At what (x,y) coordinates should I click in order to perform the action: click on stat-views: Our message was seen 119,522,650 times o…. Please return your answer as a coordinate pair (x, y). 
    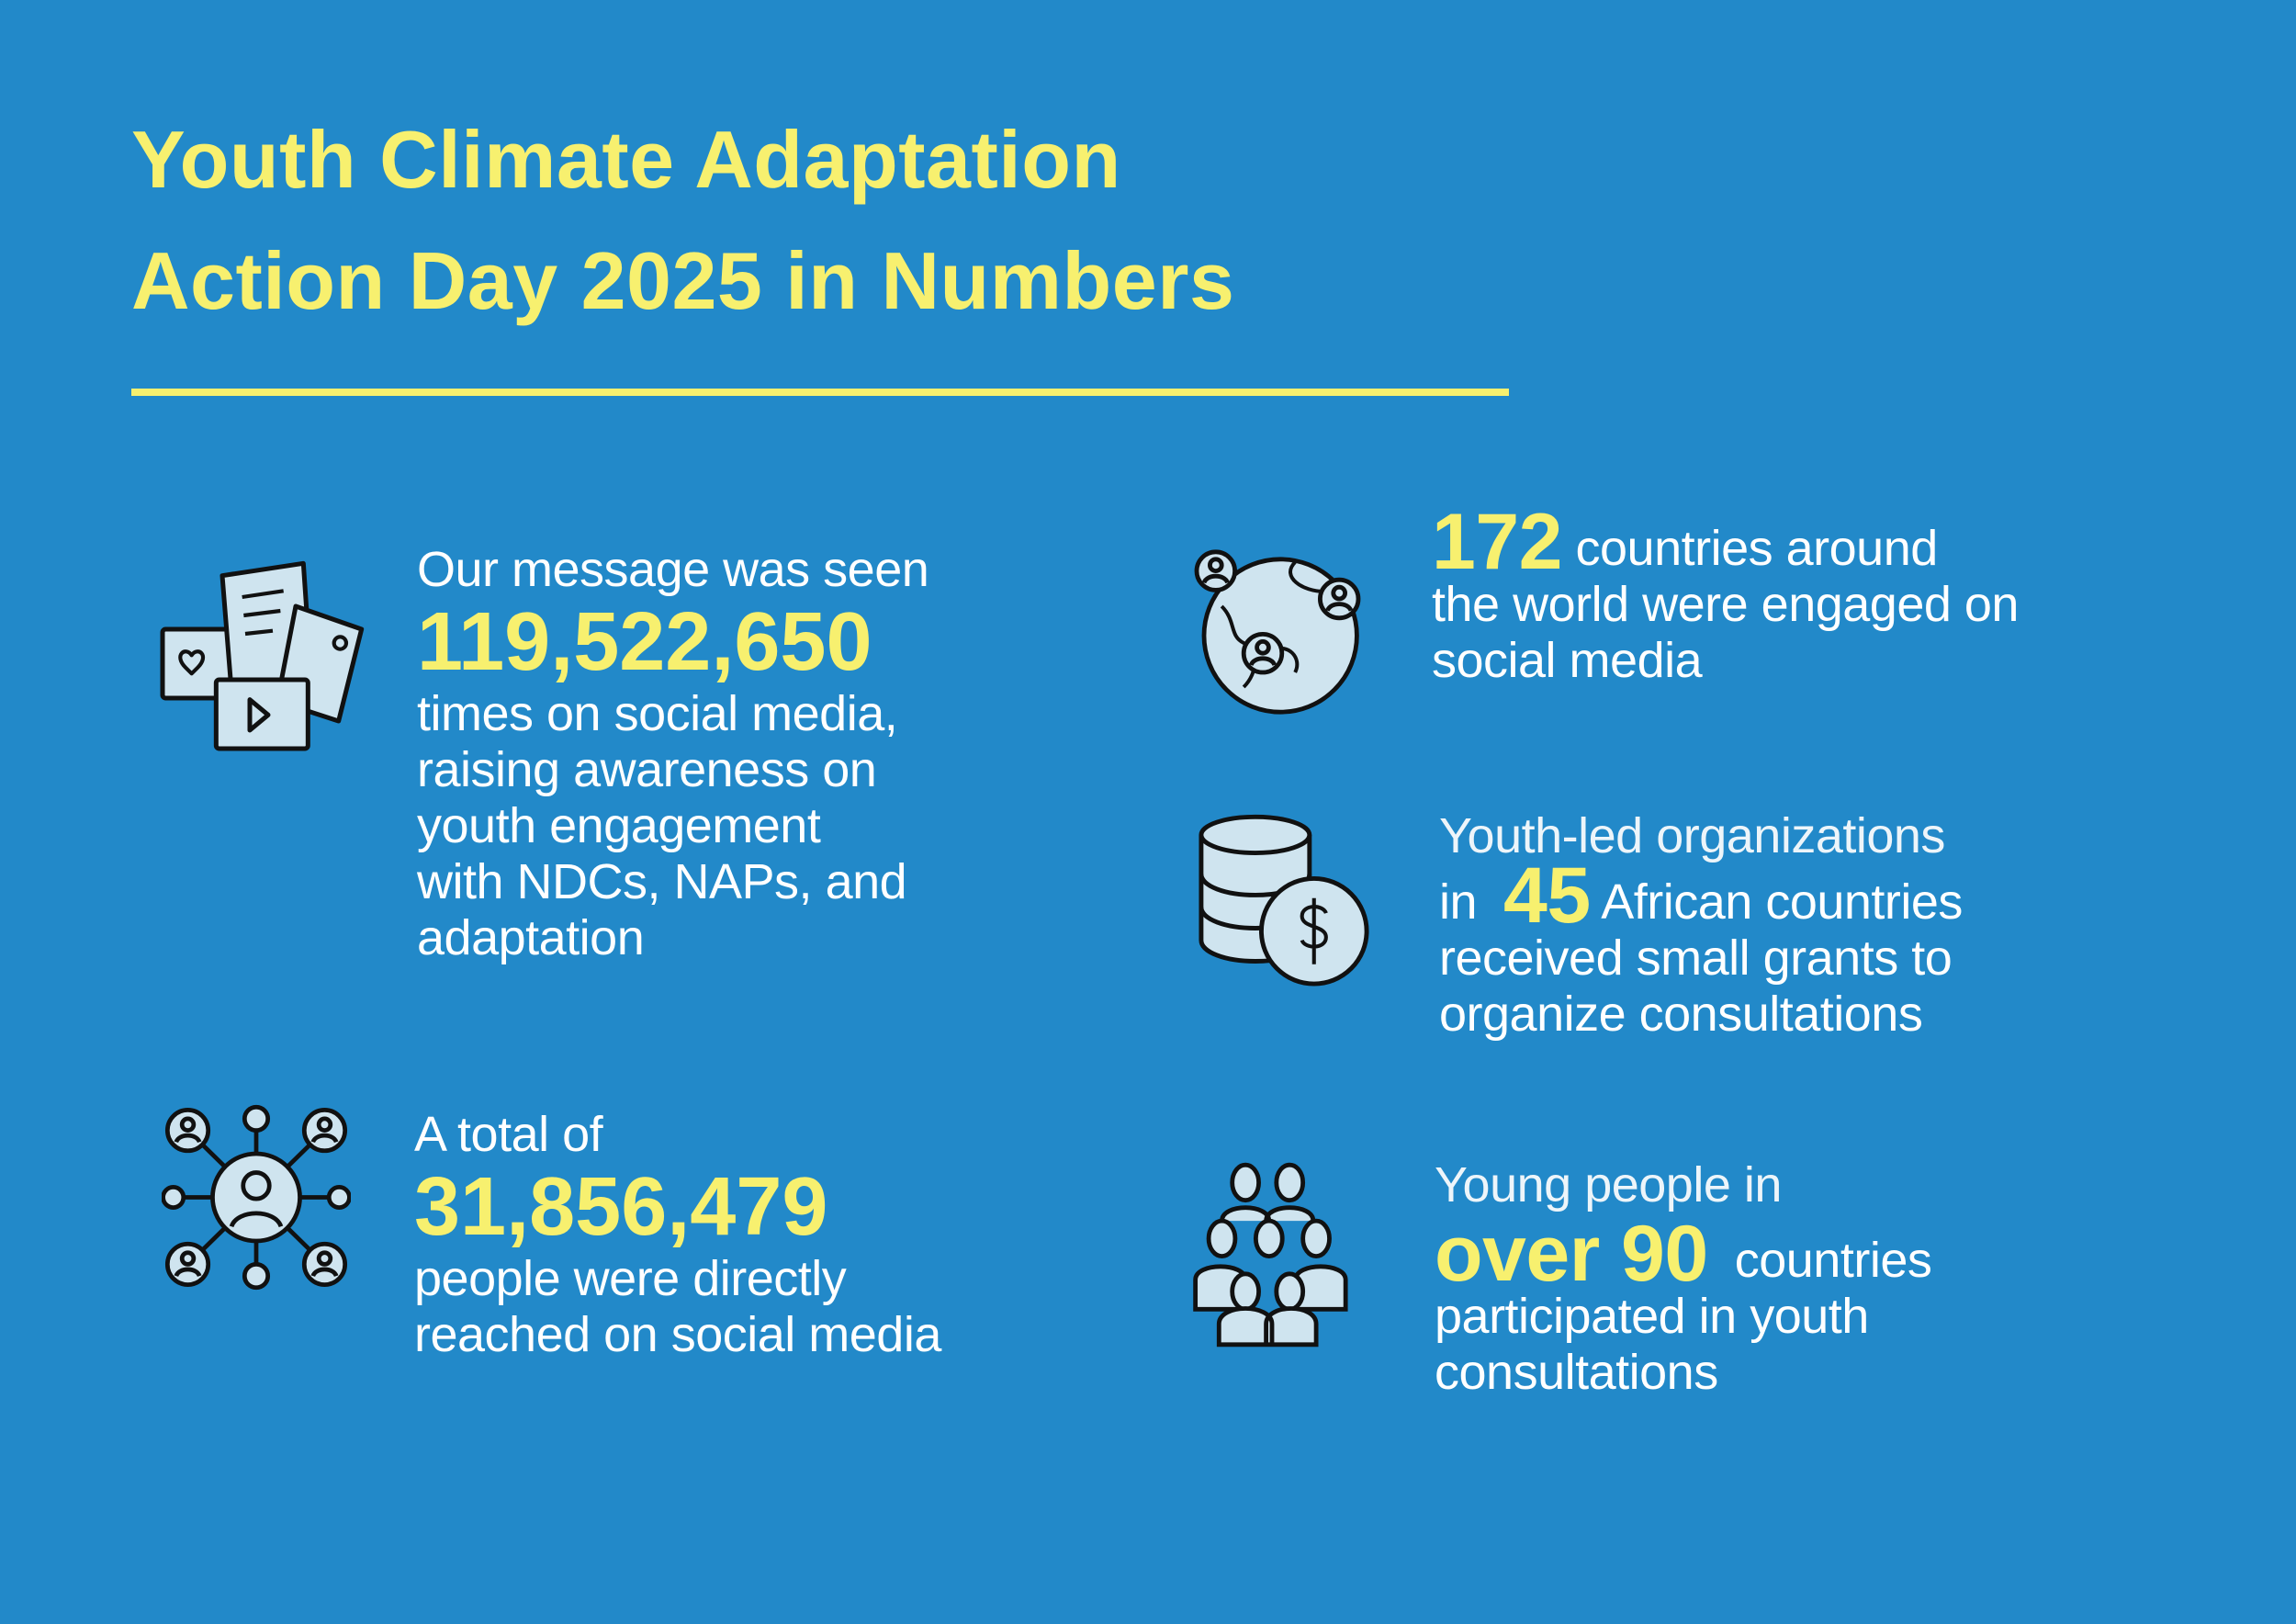
    Looking at the image, I should click on (673, 754).